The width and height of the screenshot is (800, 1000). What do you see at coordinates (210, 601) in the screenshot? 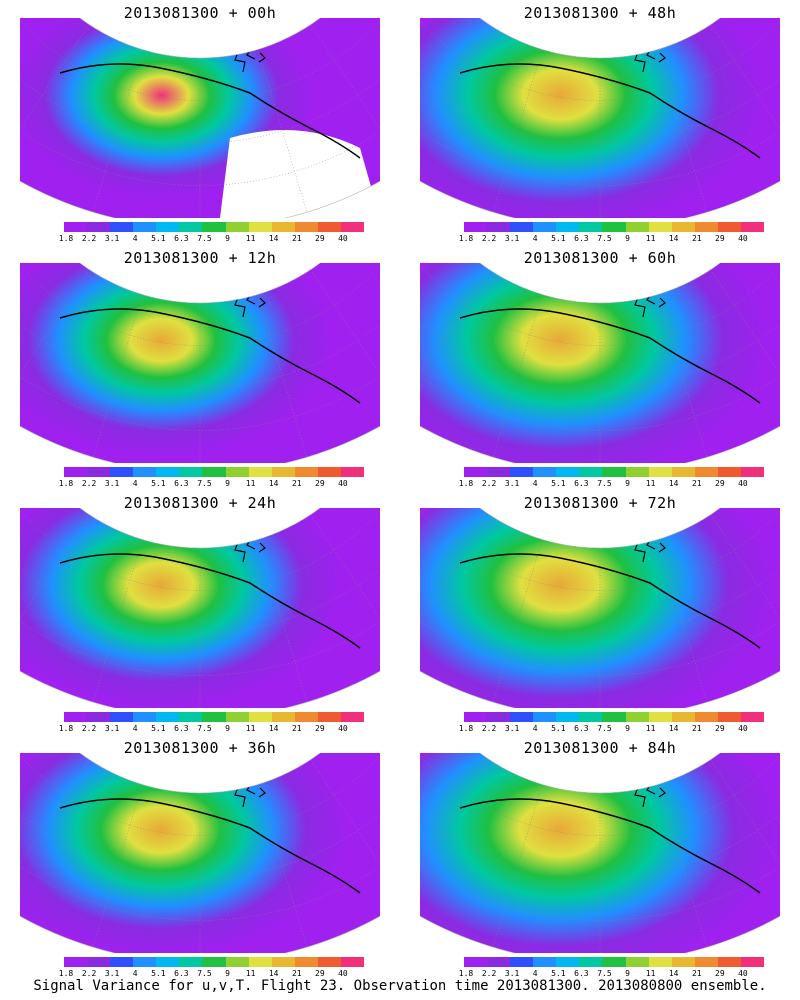
I see `coastline` at bounding box center [210, 601].